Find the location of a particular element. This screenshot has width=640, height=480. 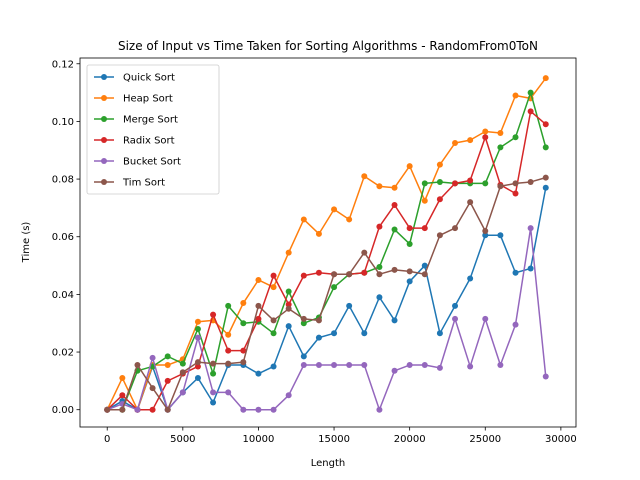

legend-item-bucket-sort: Bucket Sort is located at coordinates (137, 162).